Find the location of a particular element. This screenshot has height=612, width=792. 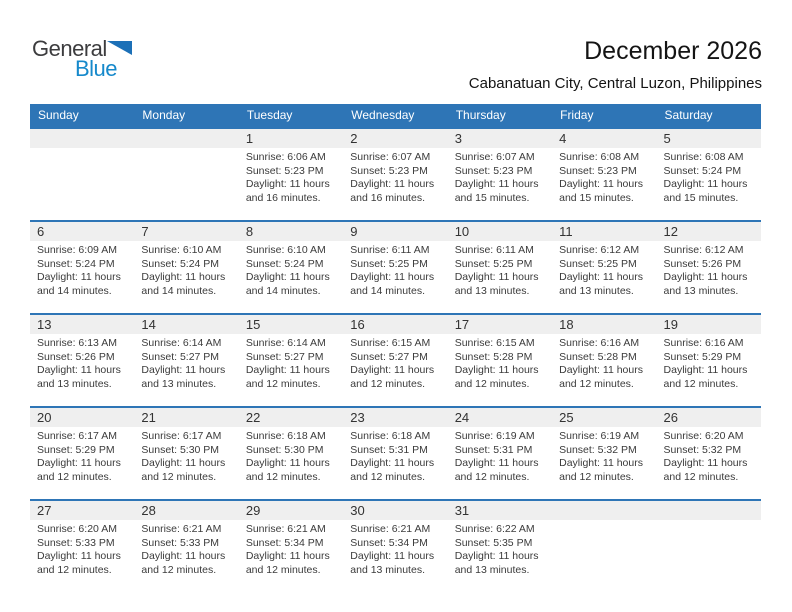

sunset-line: Sunset: 5:26 PM is located at coordinates (76, 356).